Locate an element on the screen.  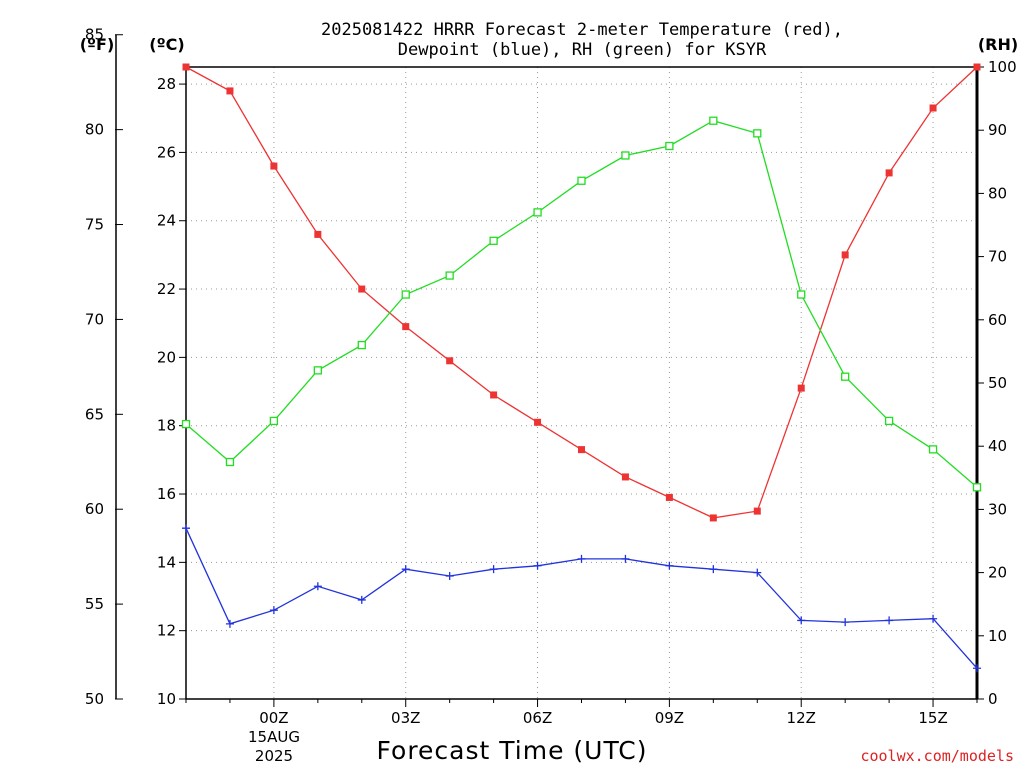
fahrenheit-tick-label: 65 is located at coordinates (94, 414).